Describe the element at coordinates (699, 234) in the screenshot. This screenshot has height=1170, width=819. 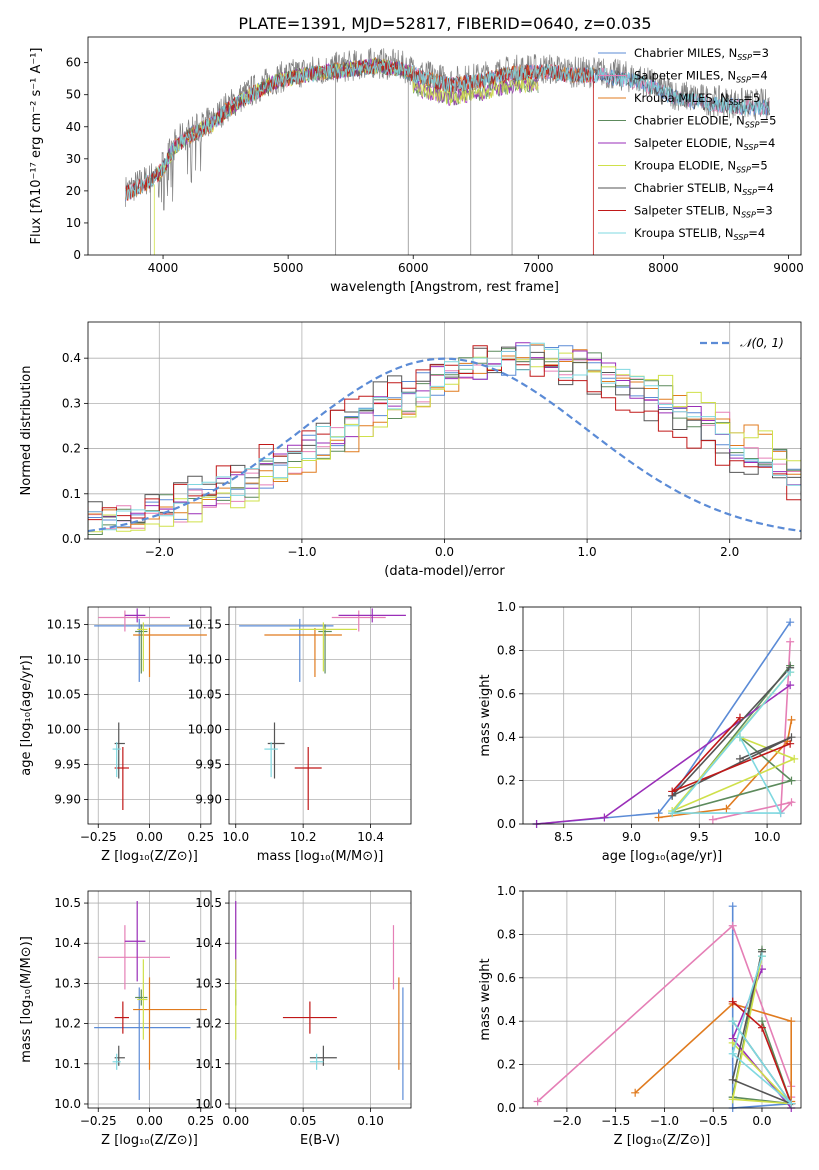
I see `legend-label: Kroupa STELIB, NSSP=4` at that location.